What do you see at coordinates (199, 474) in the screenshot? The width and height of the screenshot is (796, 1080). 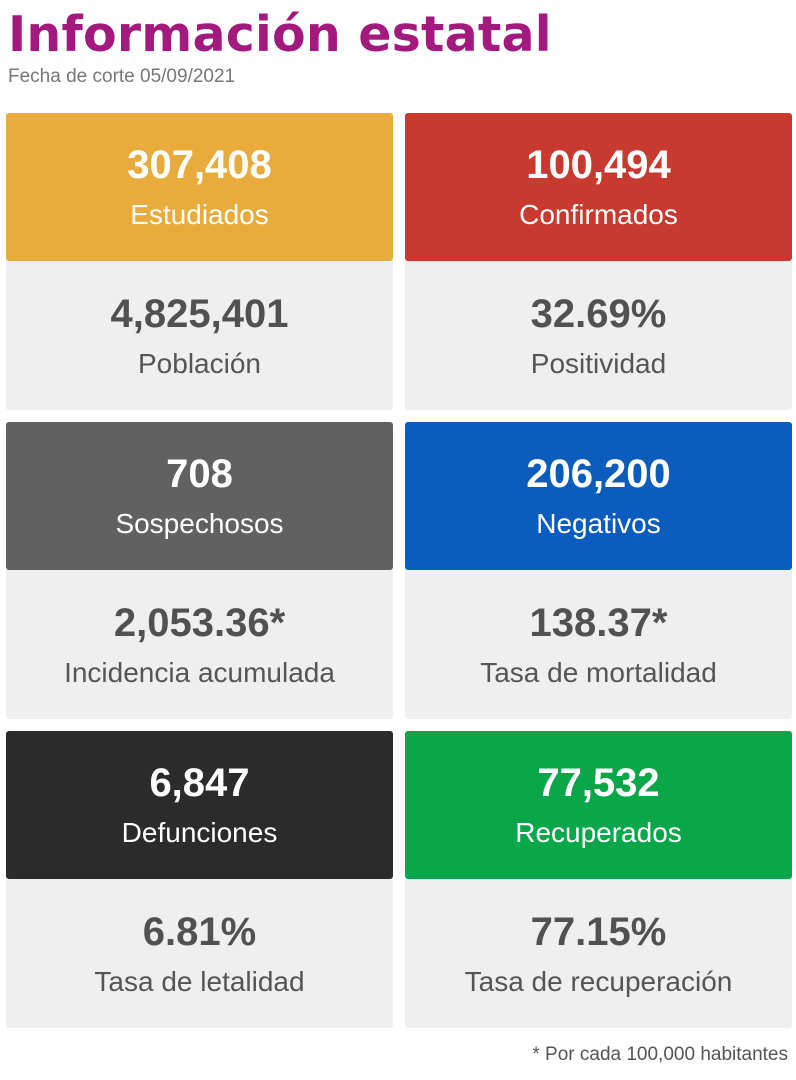 I see `sospechosos-value: 708` at bounding box center [199, 474].